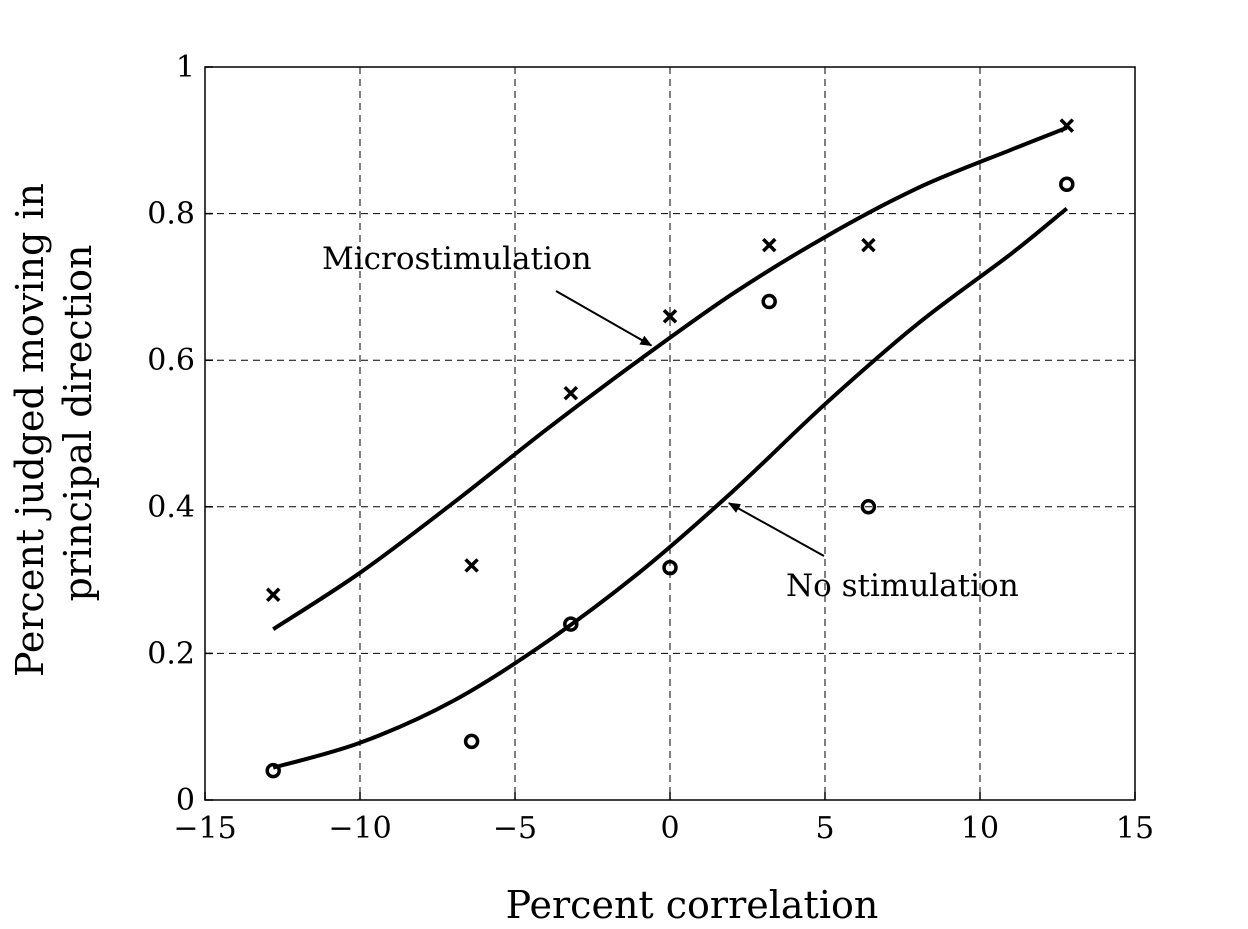 The width and height of the screenshot is (1248, 929). What do you see at coordinates (204, 828) in the screenshot?
I see `x-tick-label: −15` at bounding box center [204, 828].